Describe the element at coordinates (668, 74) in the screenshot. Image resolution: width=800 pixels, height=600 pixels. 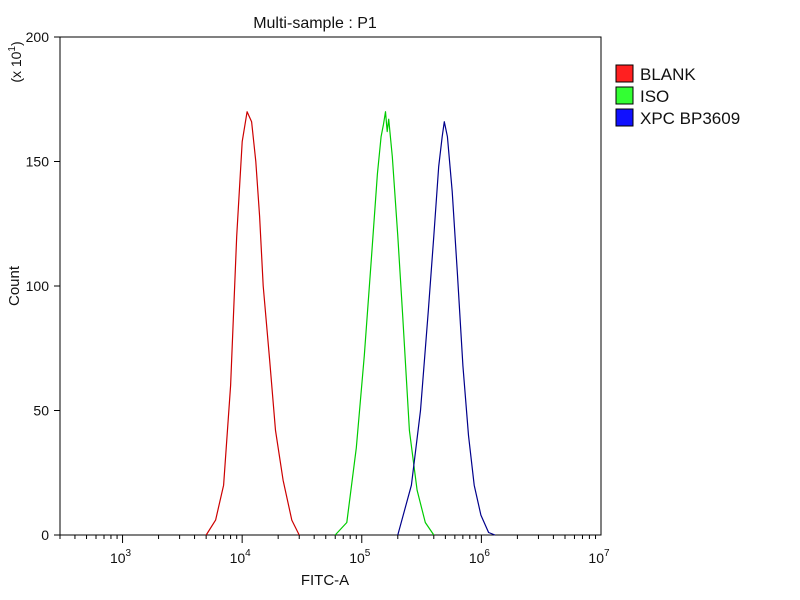
I see `legend-label: BLANK` at that location.